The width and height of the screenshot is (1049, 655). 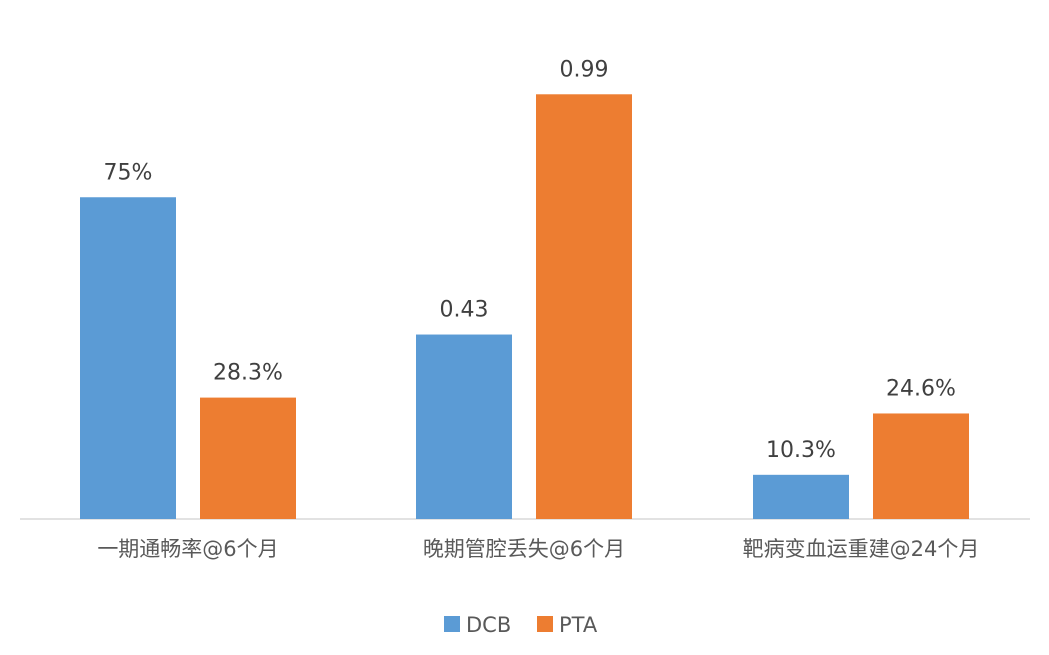 What do you see at coordinates (861, 549) in the screenshot?
I see `category-label-3: 靶病变血运重建@24个月` at bounding box center [861, 549].